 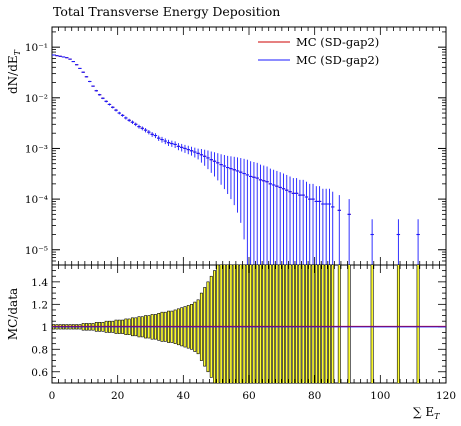 I want to click on x-tick-label: 0, so click(x=52, y=396).